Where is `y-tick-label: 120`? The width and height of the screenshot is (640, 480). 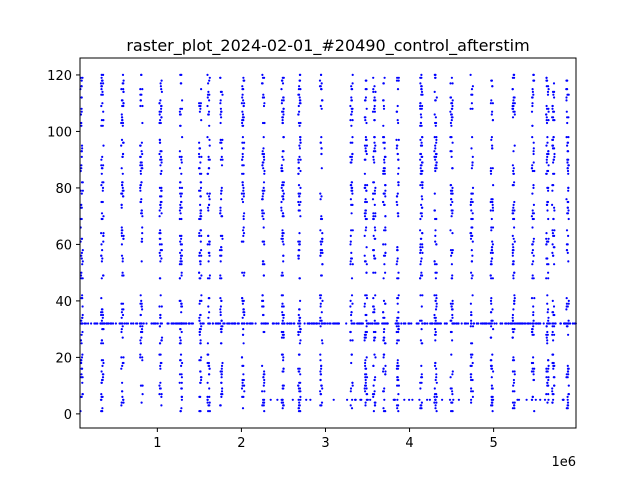
y-tick-label: 120 is located at coordinates (59, 76).